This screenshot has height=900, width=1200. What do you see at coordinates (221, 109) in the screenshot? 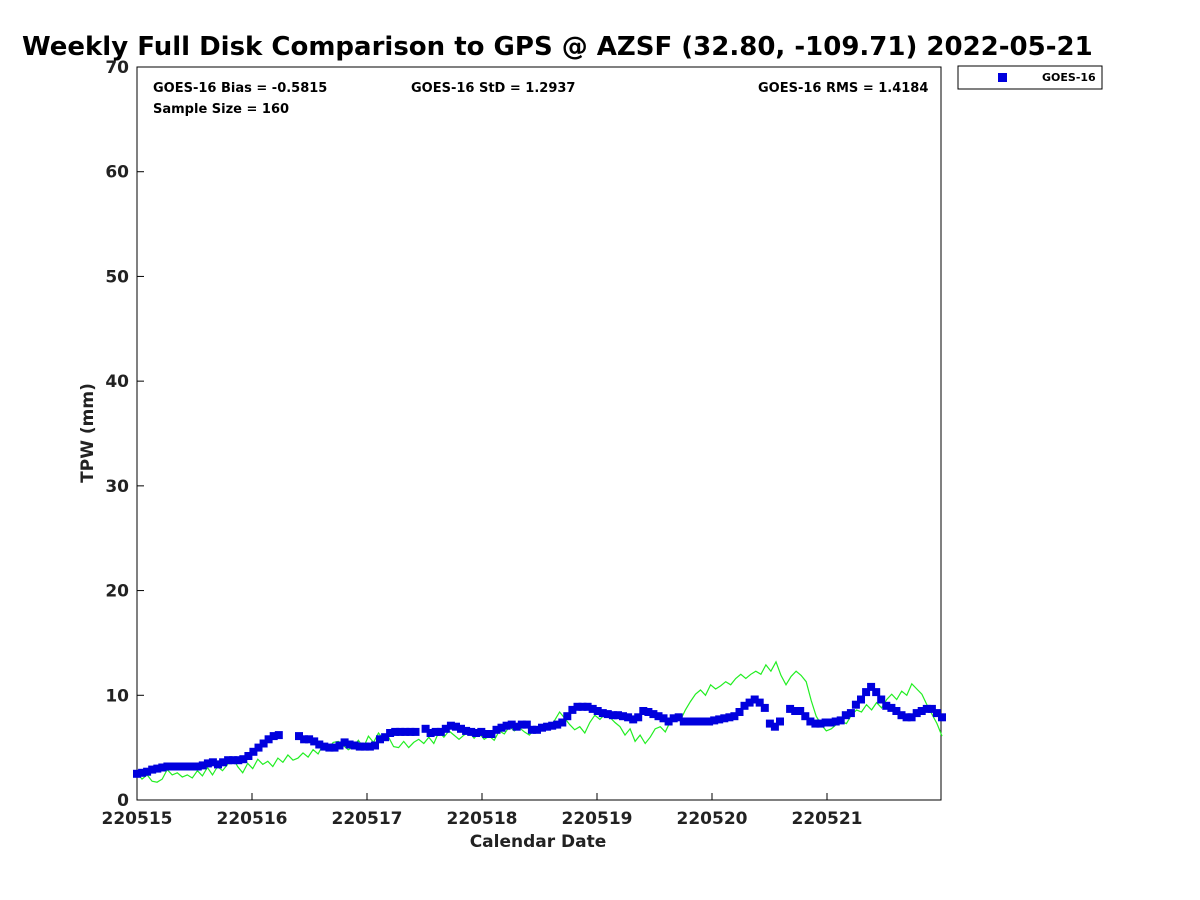
I see `sample-size-stat: Sample Size = 160` at bounding box center [221, 109].